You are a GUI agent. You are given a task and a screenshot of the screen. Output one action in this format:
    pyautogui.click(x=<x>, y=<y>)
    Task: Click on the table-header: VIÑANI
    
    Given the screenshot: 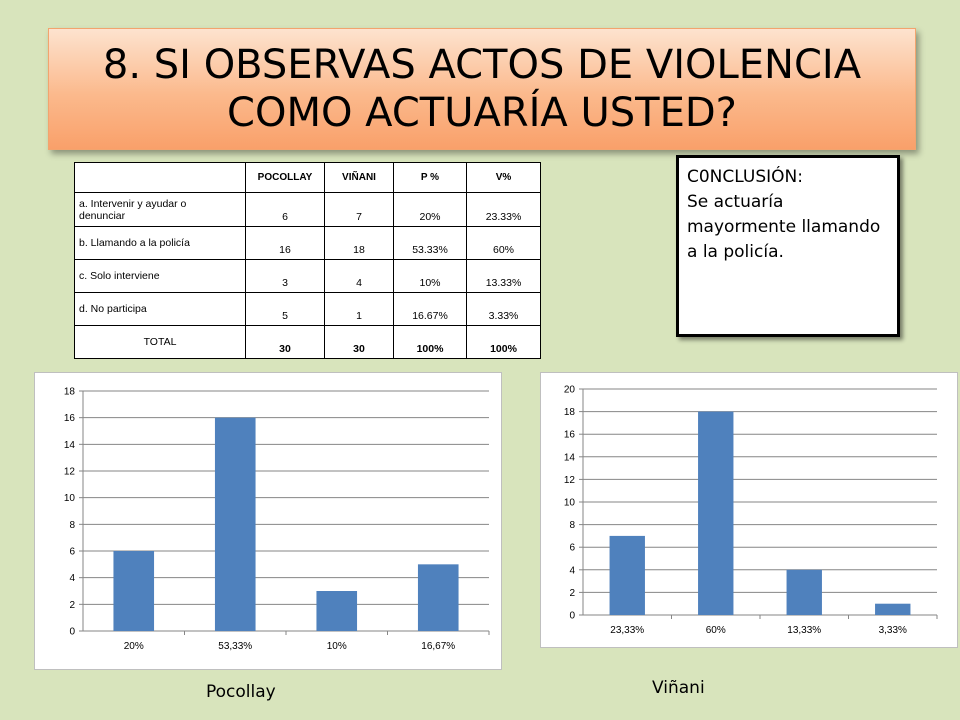 What is the action you would take?
    pyautogui.click(x=359, y=177)
    